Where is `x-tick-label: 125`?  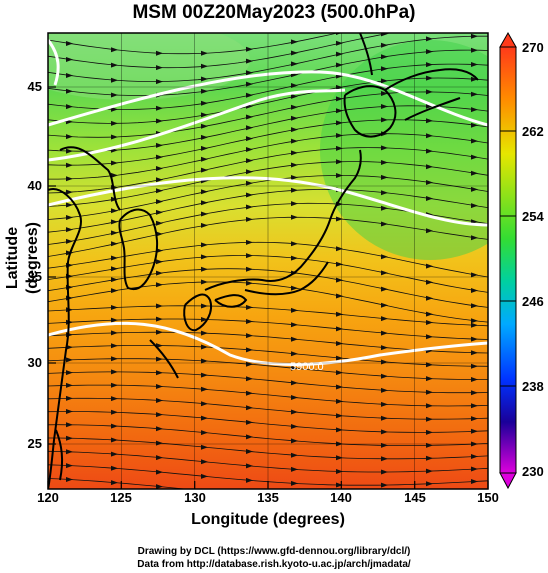
x-tick-label: 125 is located at coordinates (121, 497).